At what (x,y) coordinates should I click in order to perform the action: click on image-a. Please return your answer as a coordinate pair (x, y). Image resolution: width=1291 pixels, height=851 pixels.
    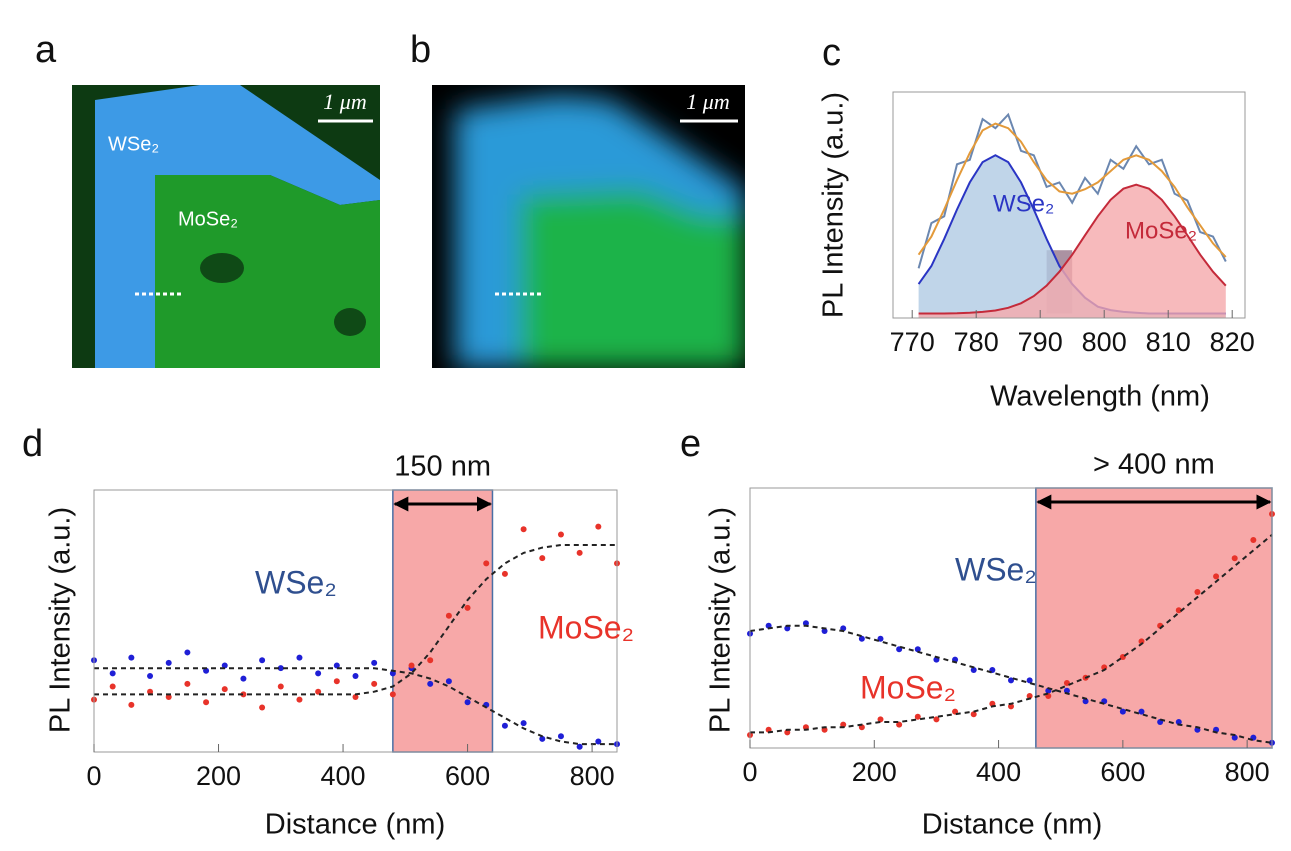
    Looking at the image, I should click on (226, 226).